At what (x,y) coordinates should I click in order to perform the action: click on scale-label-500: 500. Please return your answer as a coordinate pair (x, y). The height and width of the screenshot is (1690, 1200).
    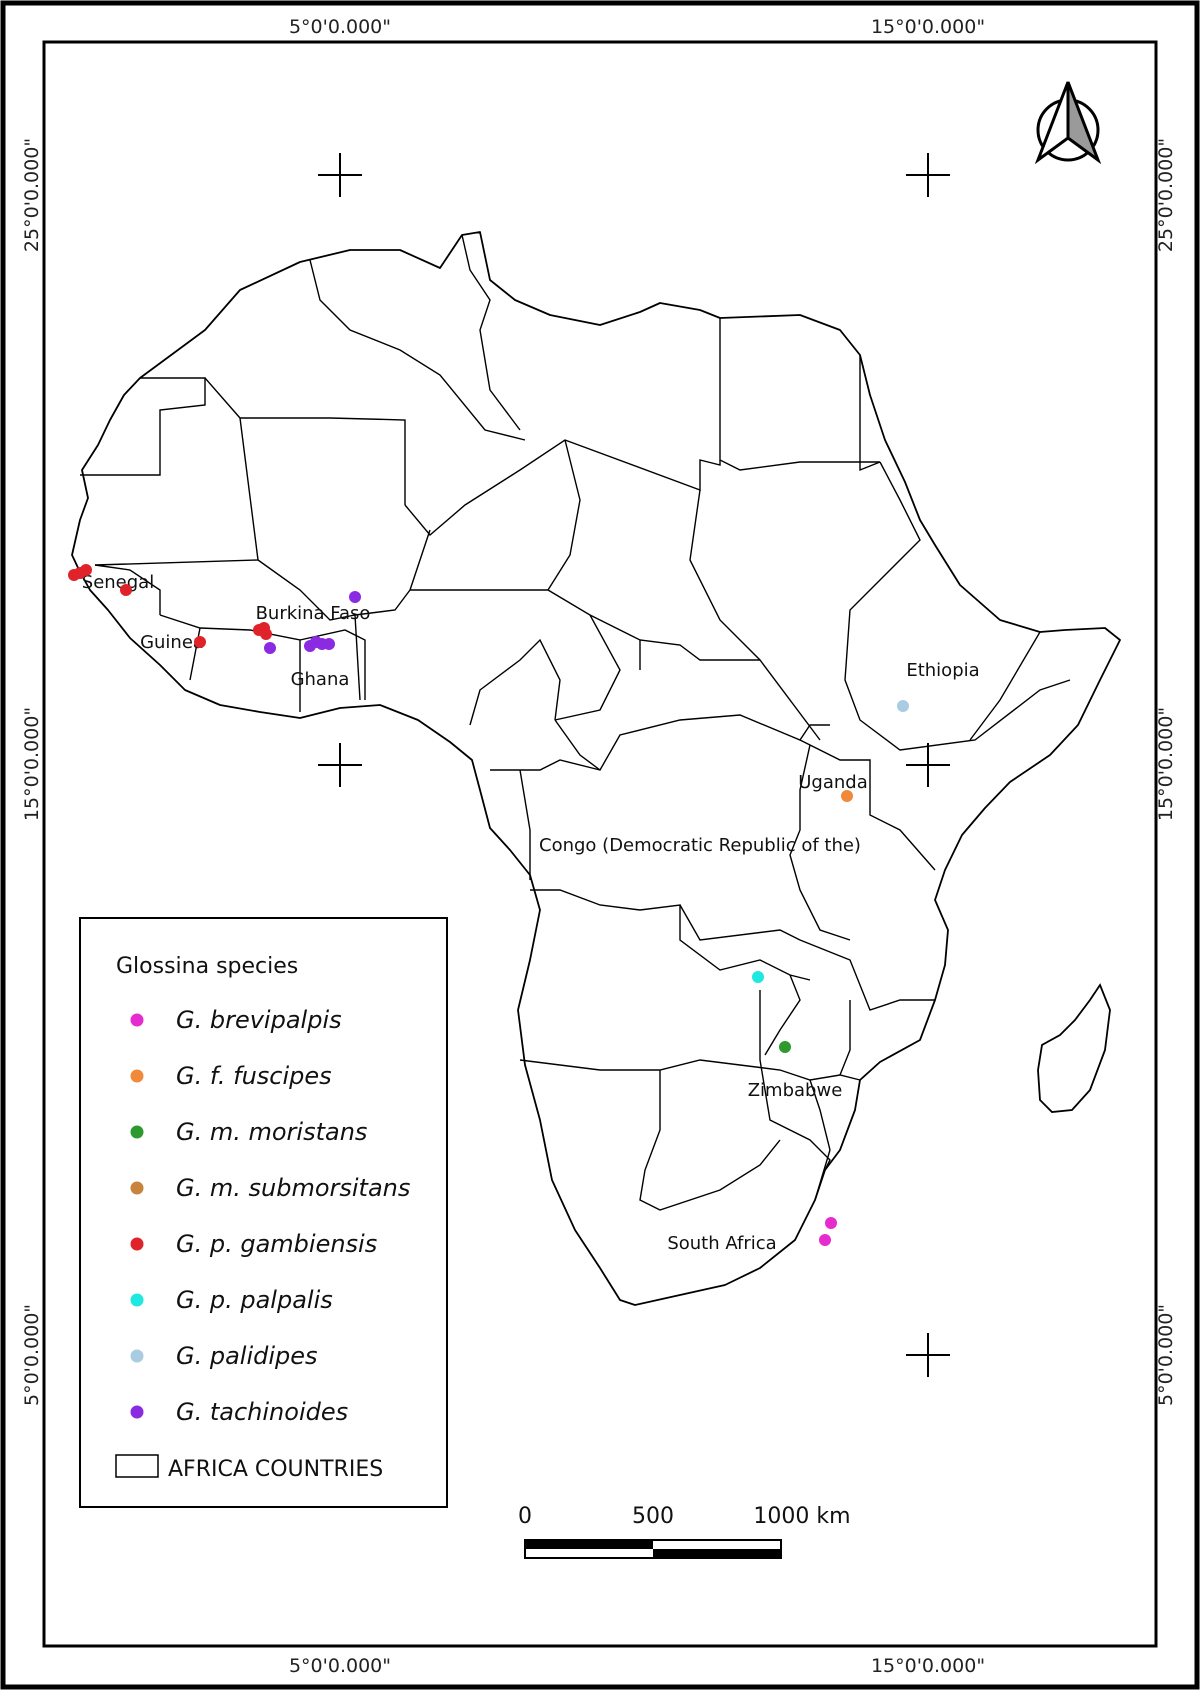
    Looking at the image, I should click on (653, 1516).